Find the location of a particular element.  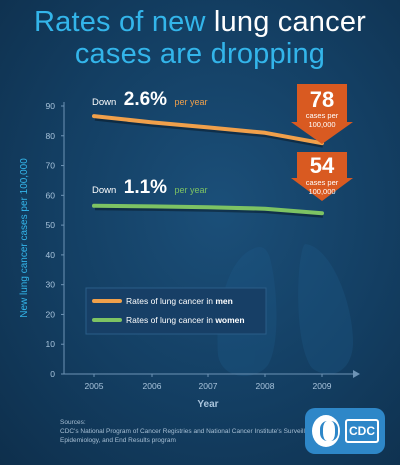

series-lines is located at coordinates (208, 166).